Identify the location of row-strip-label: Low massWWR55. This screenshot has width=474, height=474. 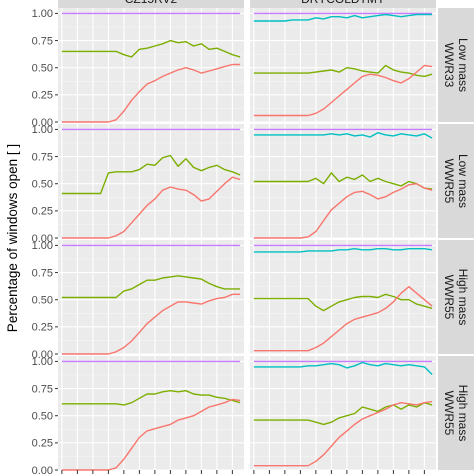
(456, 181).